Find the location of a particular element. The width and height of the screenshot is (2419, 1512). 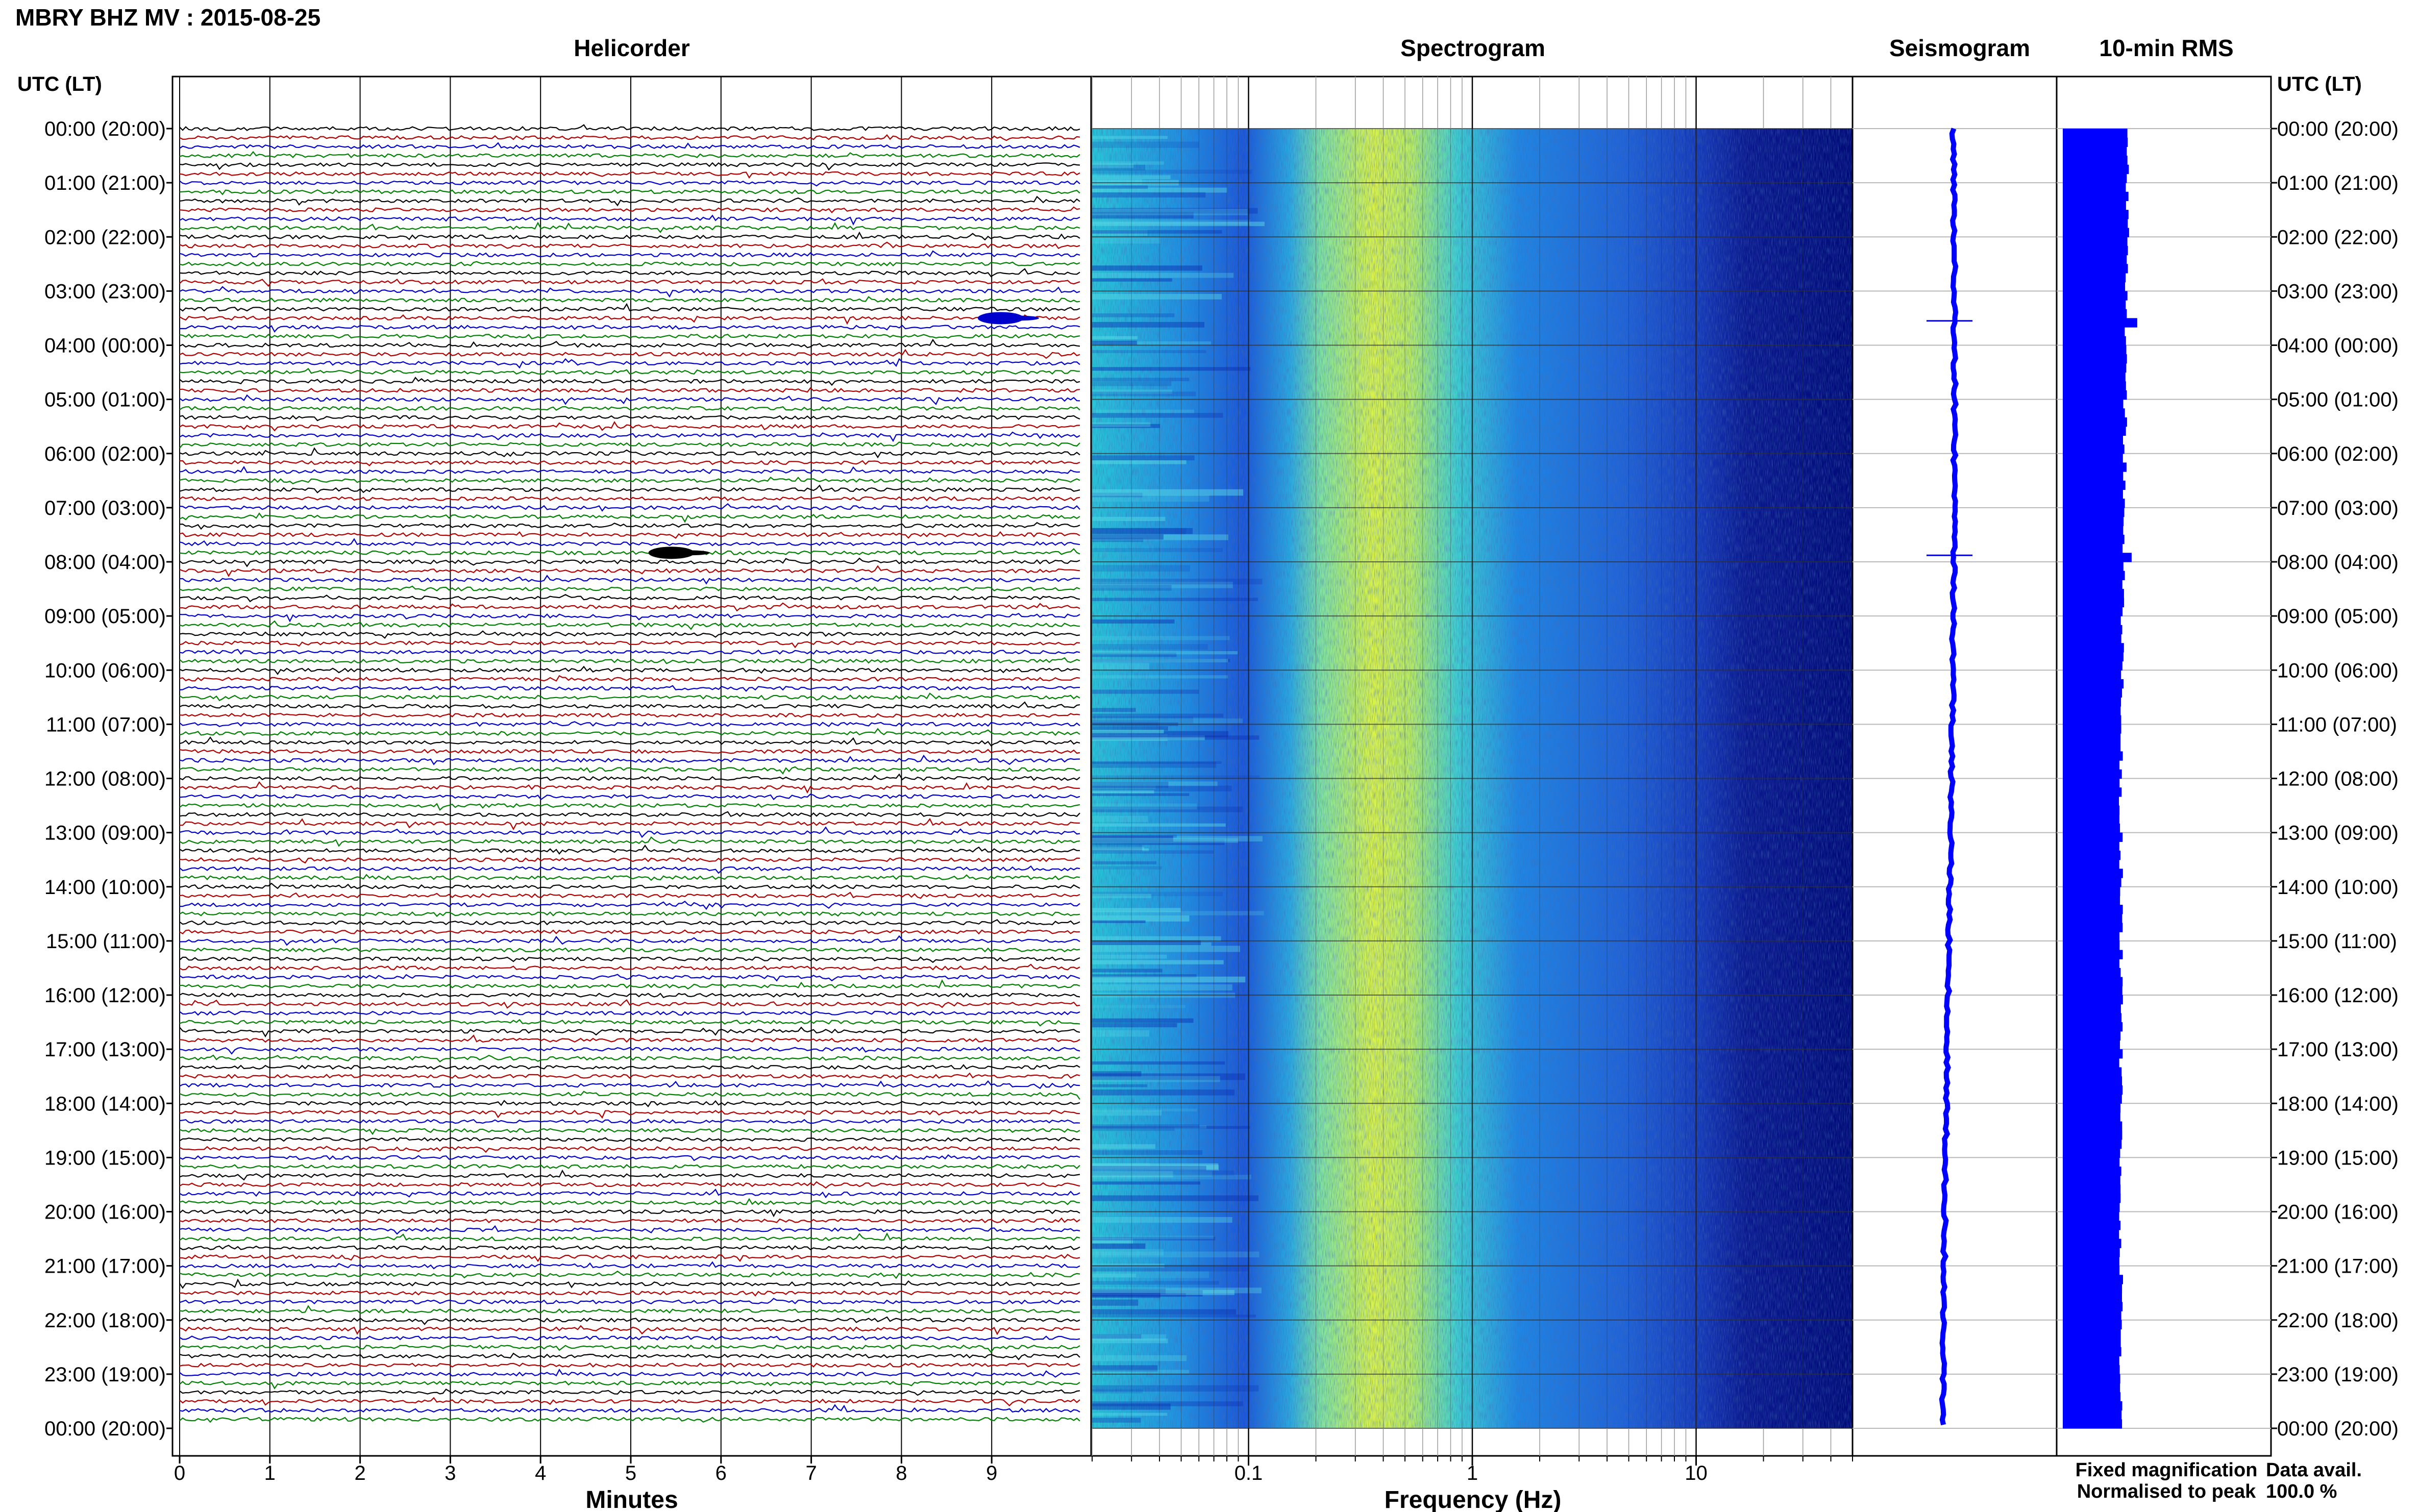

helicorder-events is located at coordinates (843, 435).